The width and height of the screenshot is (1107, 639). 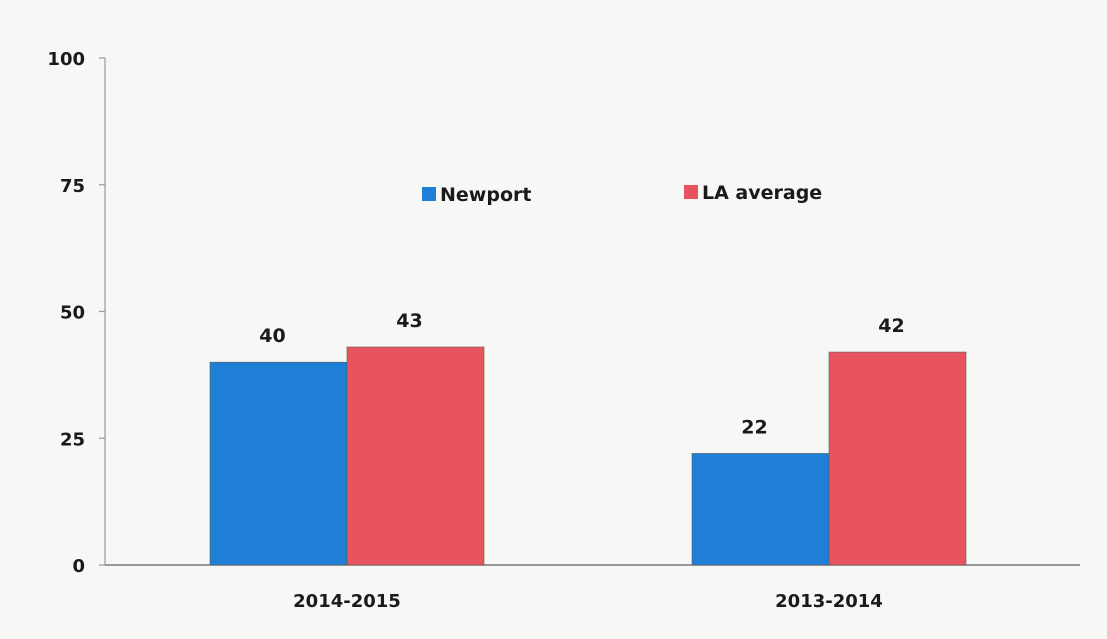 I want to click on bar-newport-2014-2015, so click(x=278, y=463).